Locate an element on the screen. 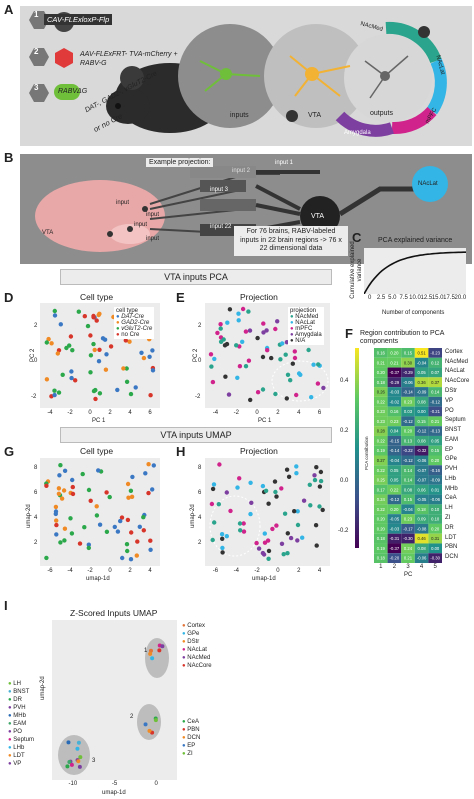 Image resolution: width=474 pixels, height=799 pixels. heatmap-cell-label: -0.05 is located at coordinates (395, 519).